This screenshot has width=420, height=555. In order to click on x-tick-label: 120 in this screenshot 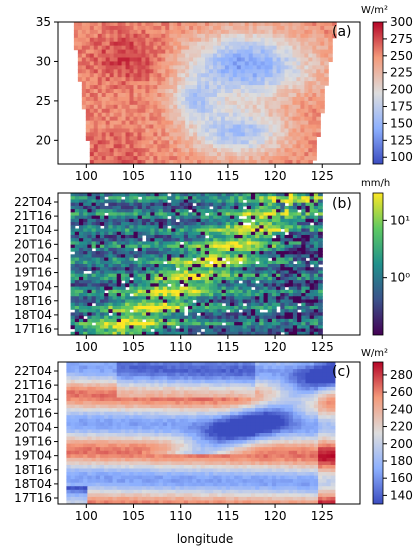, I will do `click(275, 347)`.